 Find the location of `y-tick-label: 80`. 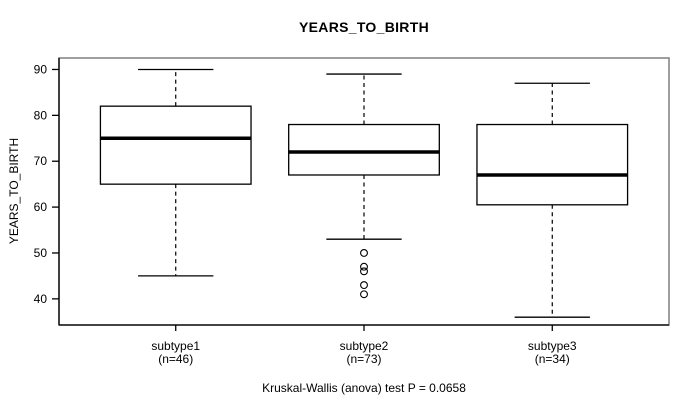

y-tick-label: 80 is located at coordinates (41, 115).